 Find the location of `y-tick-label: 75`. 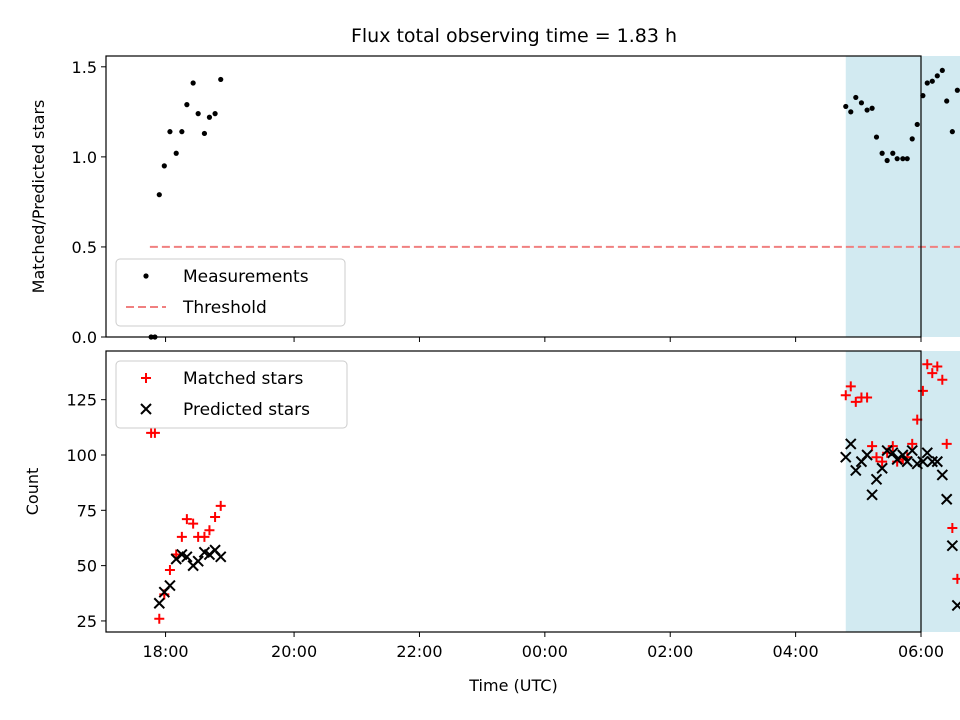

y-tick-label: 75 is located at coordinates (87, 510).